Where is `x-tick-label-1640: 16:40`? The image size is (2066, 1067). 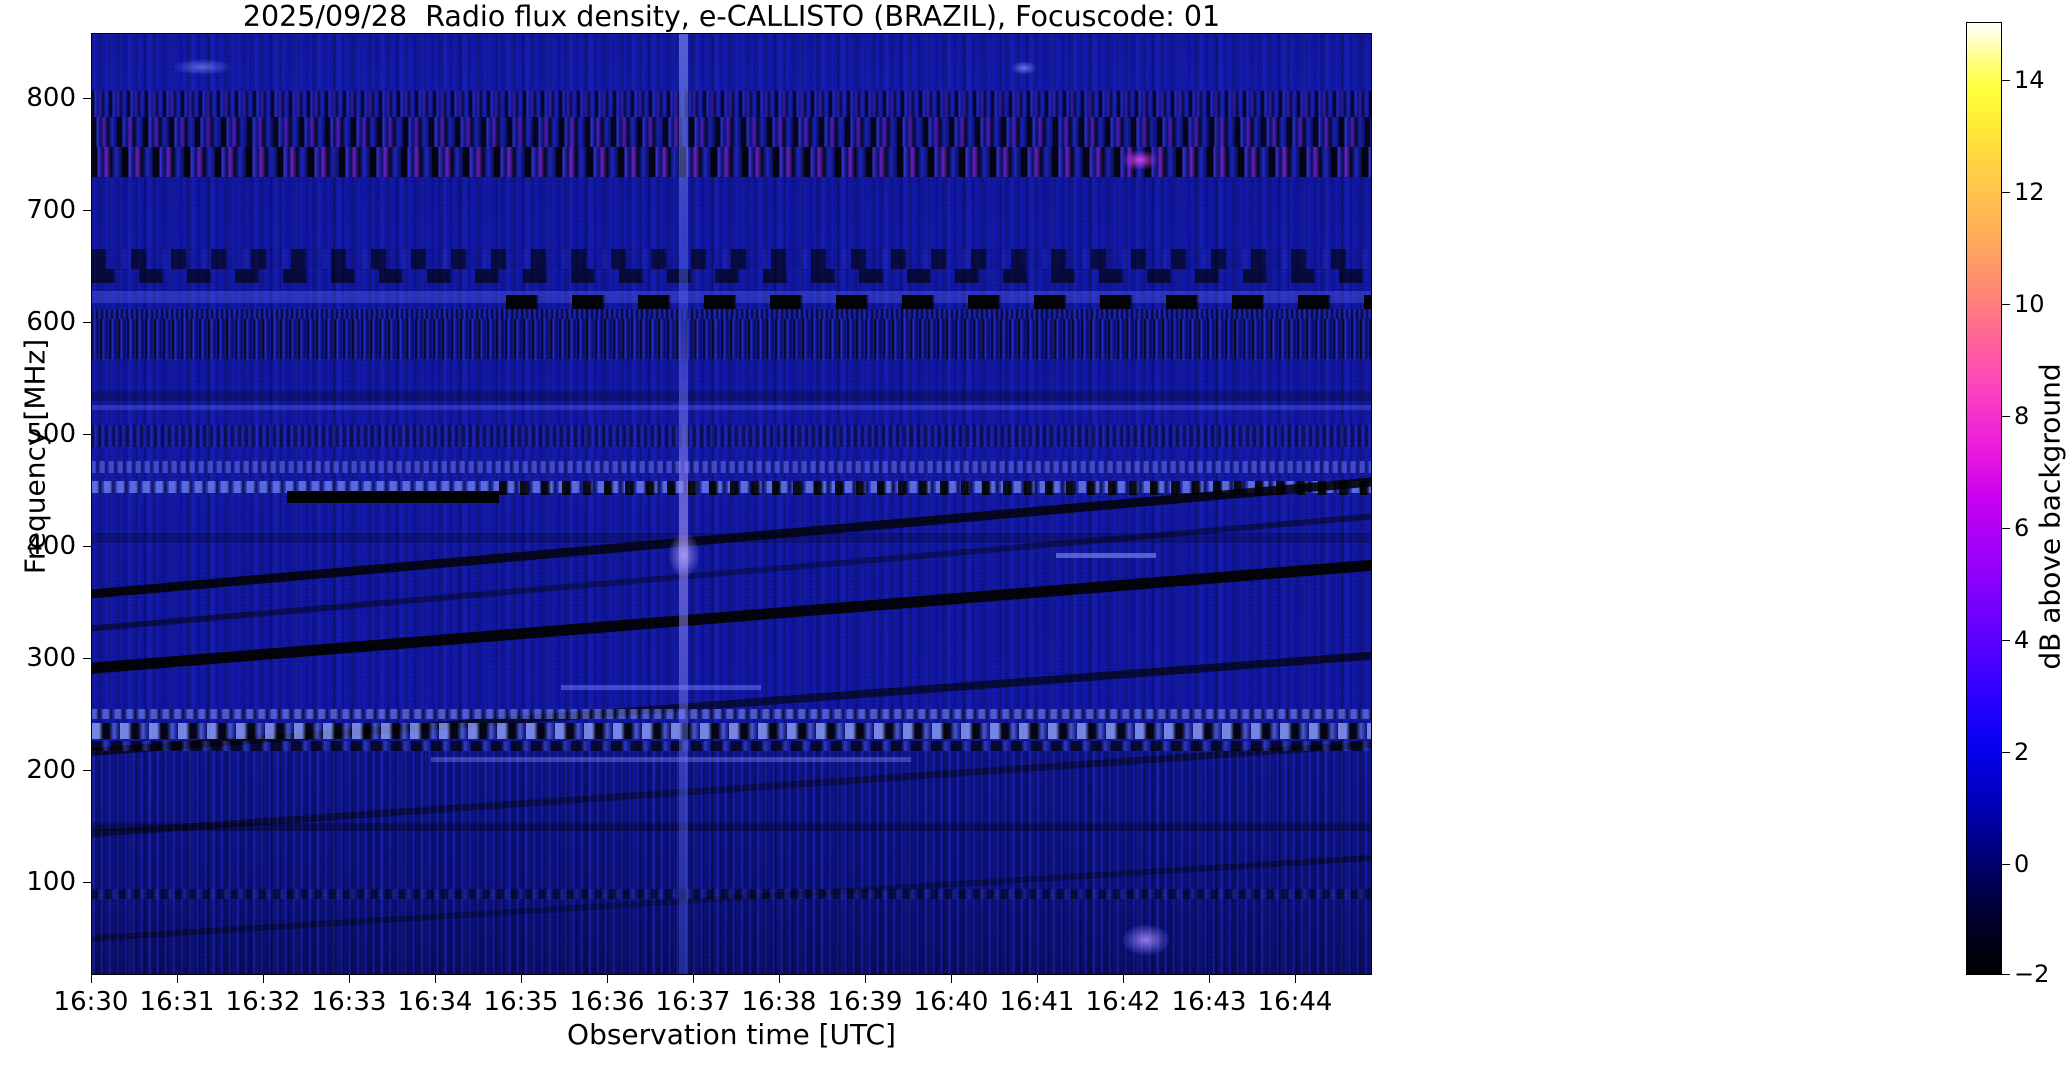
x-tick-label-1640: 16:40 is located at coordinates (951, 1002).